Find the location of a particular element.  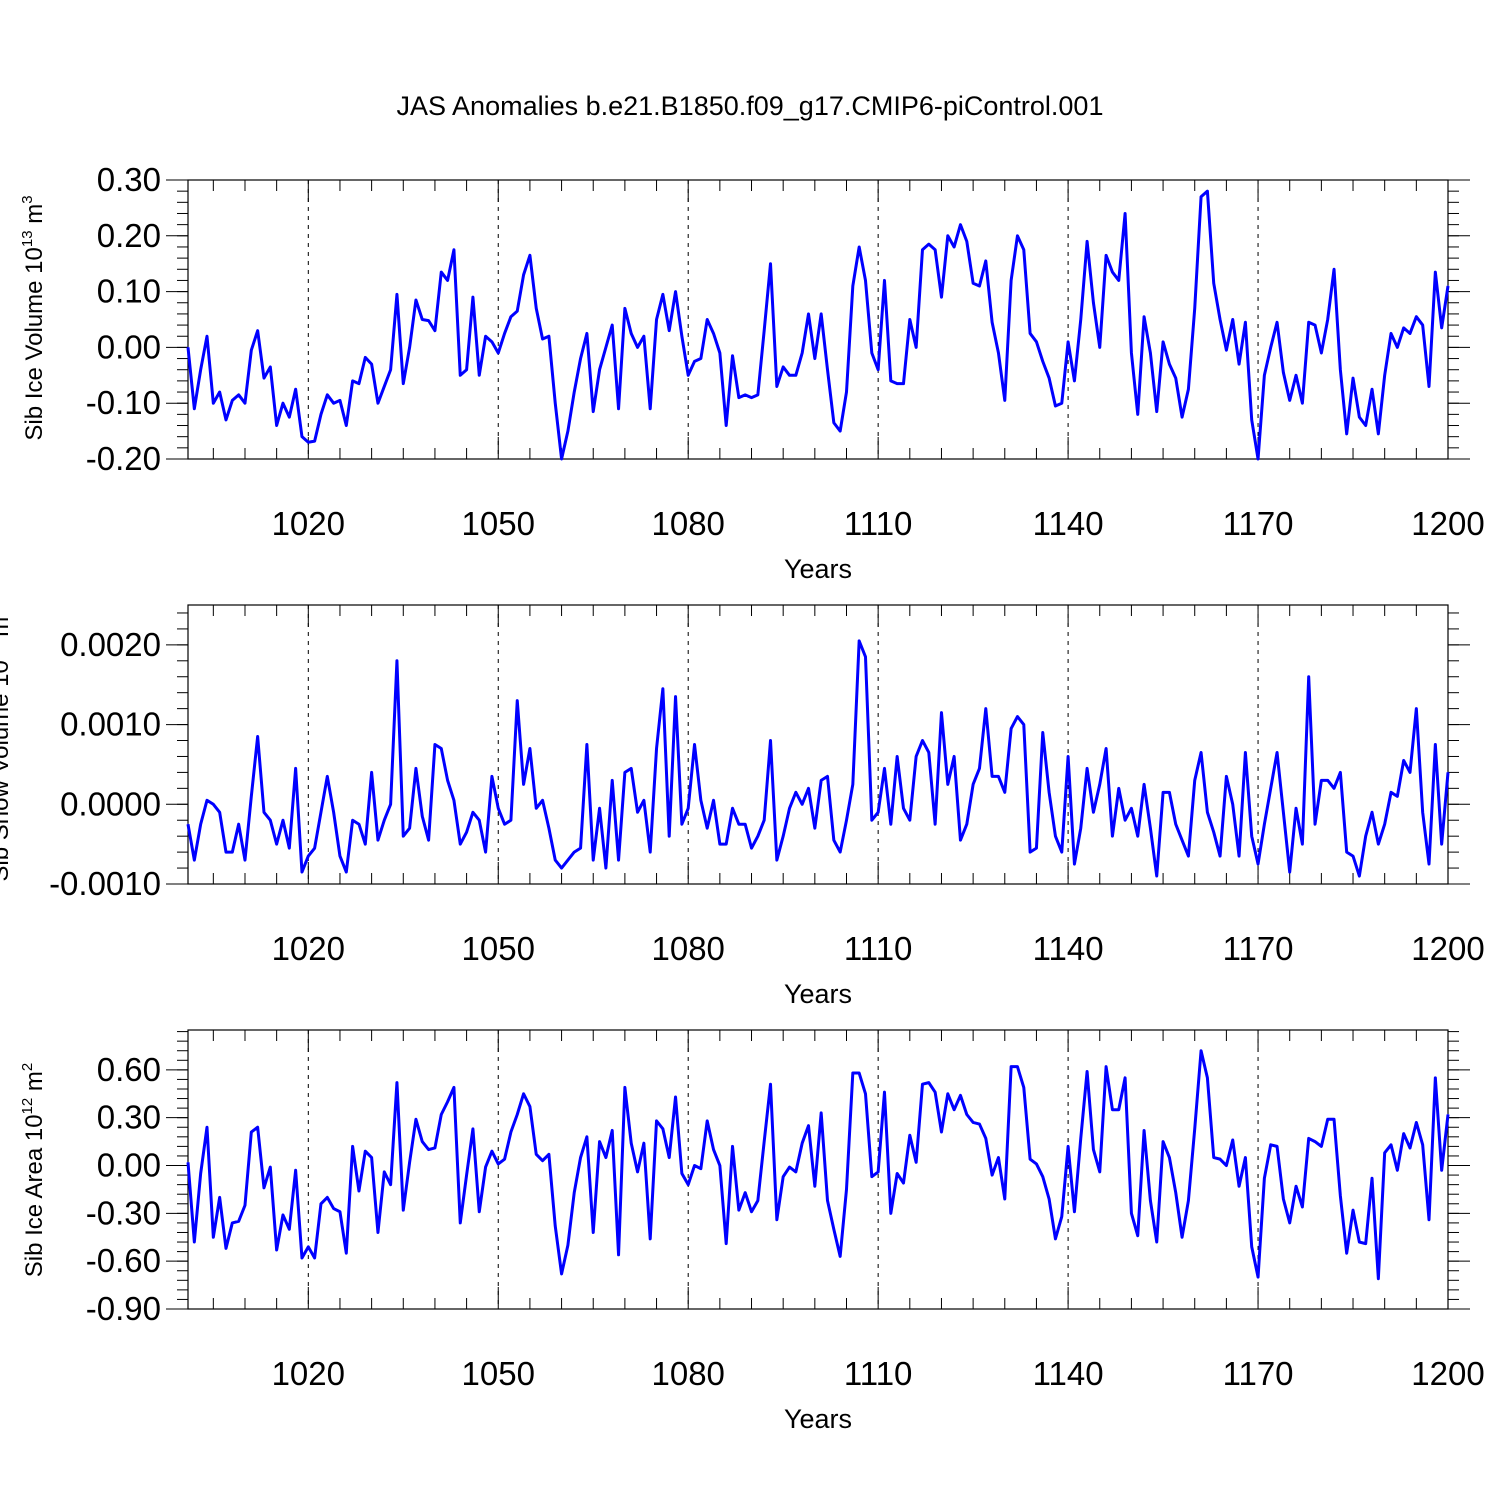

y-tick-label: 0.30 is located at coordinates (129, 179).